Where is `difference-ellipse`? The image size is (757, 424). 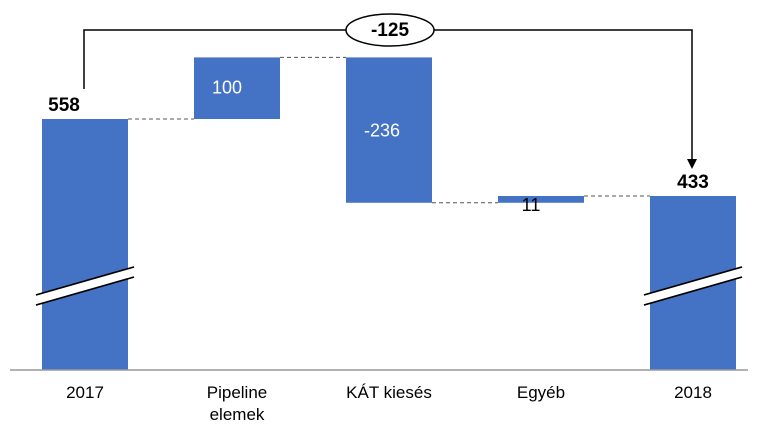 difference-ellipse is located at coordinates (390, 30).